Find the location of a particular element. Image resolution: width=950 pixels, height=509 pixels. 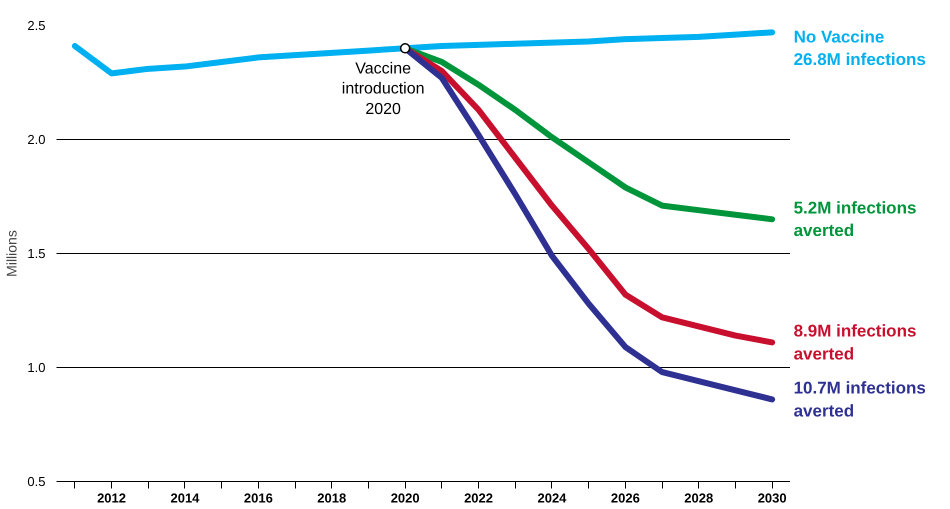

series-label: 10.7M infections averted is located at coordinates (860, 399).